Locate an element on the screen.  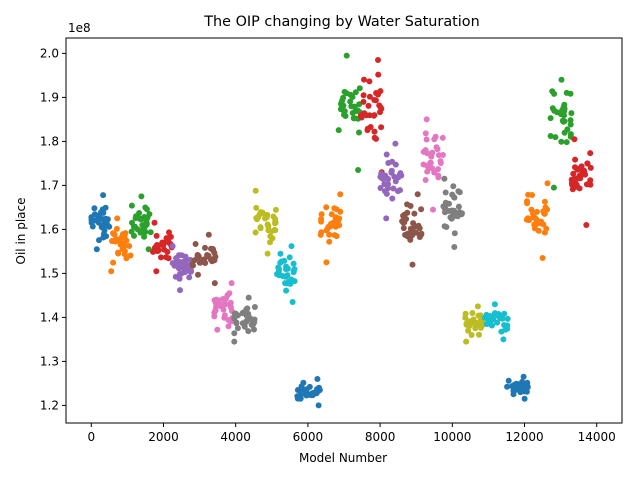
y-multiplier-label: 1e8 is located at coordinates (79, 28).